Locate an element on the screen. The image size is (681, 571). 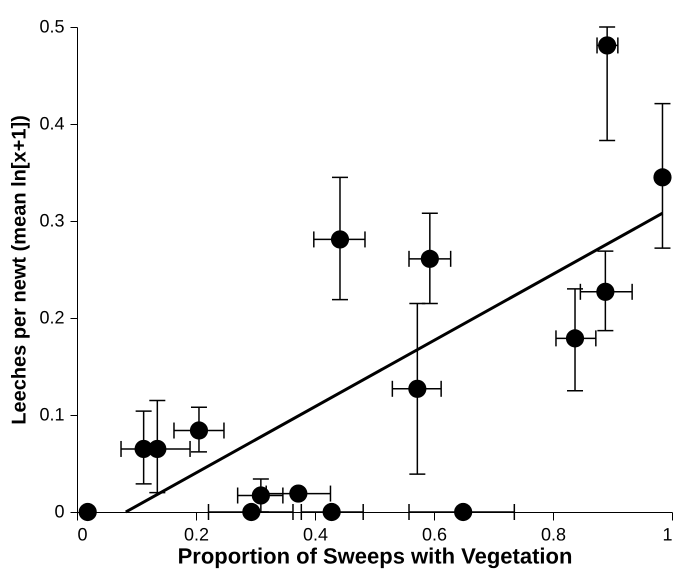
x-tick-label: 0.2 is located at coordinates (197, 534).